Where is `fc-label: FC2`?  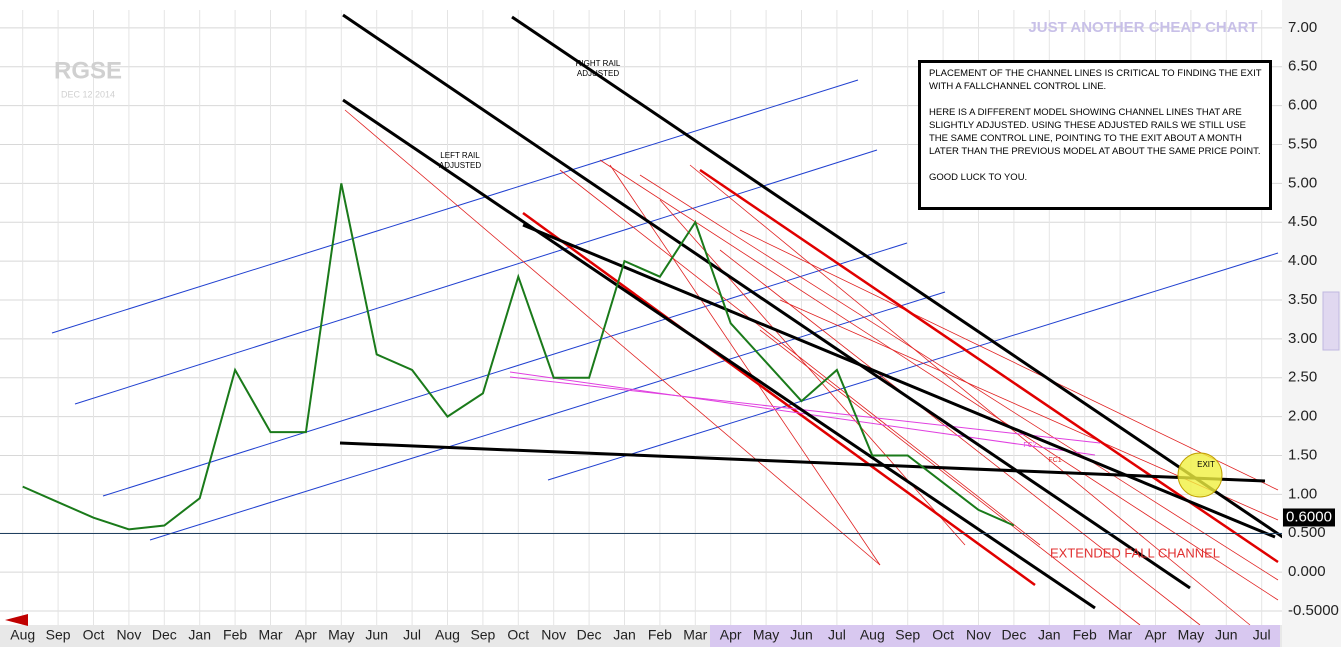 fc-label: FC2 is located at coordinates (1029, 445).